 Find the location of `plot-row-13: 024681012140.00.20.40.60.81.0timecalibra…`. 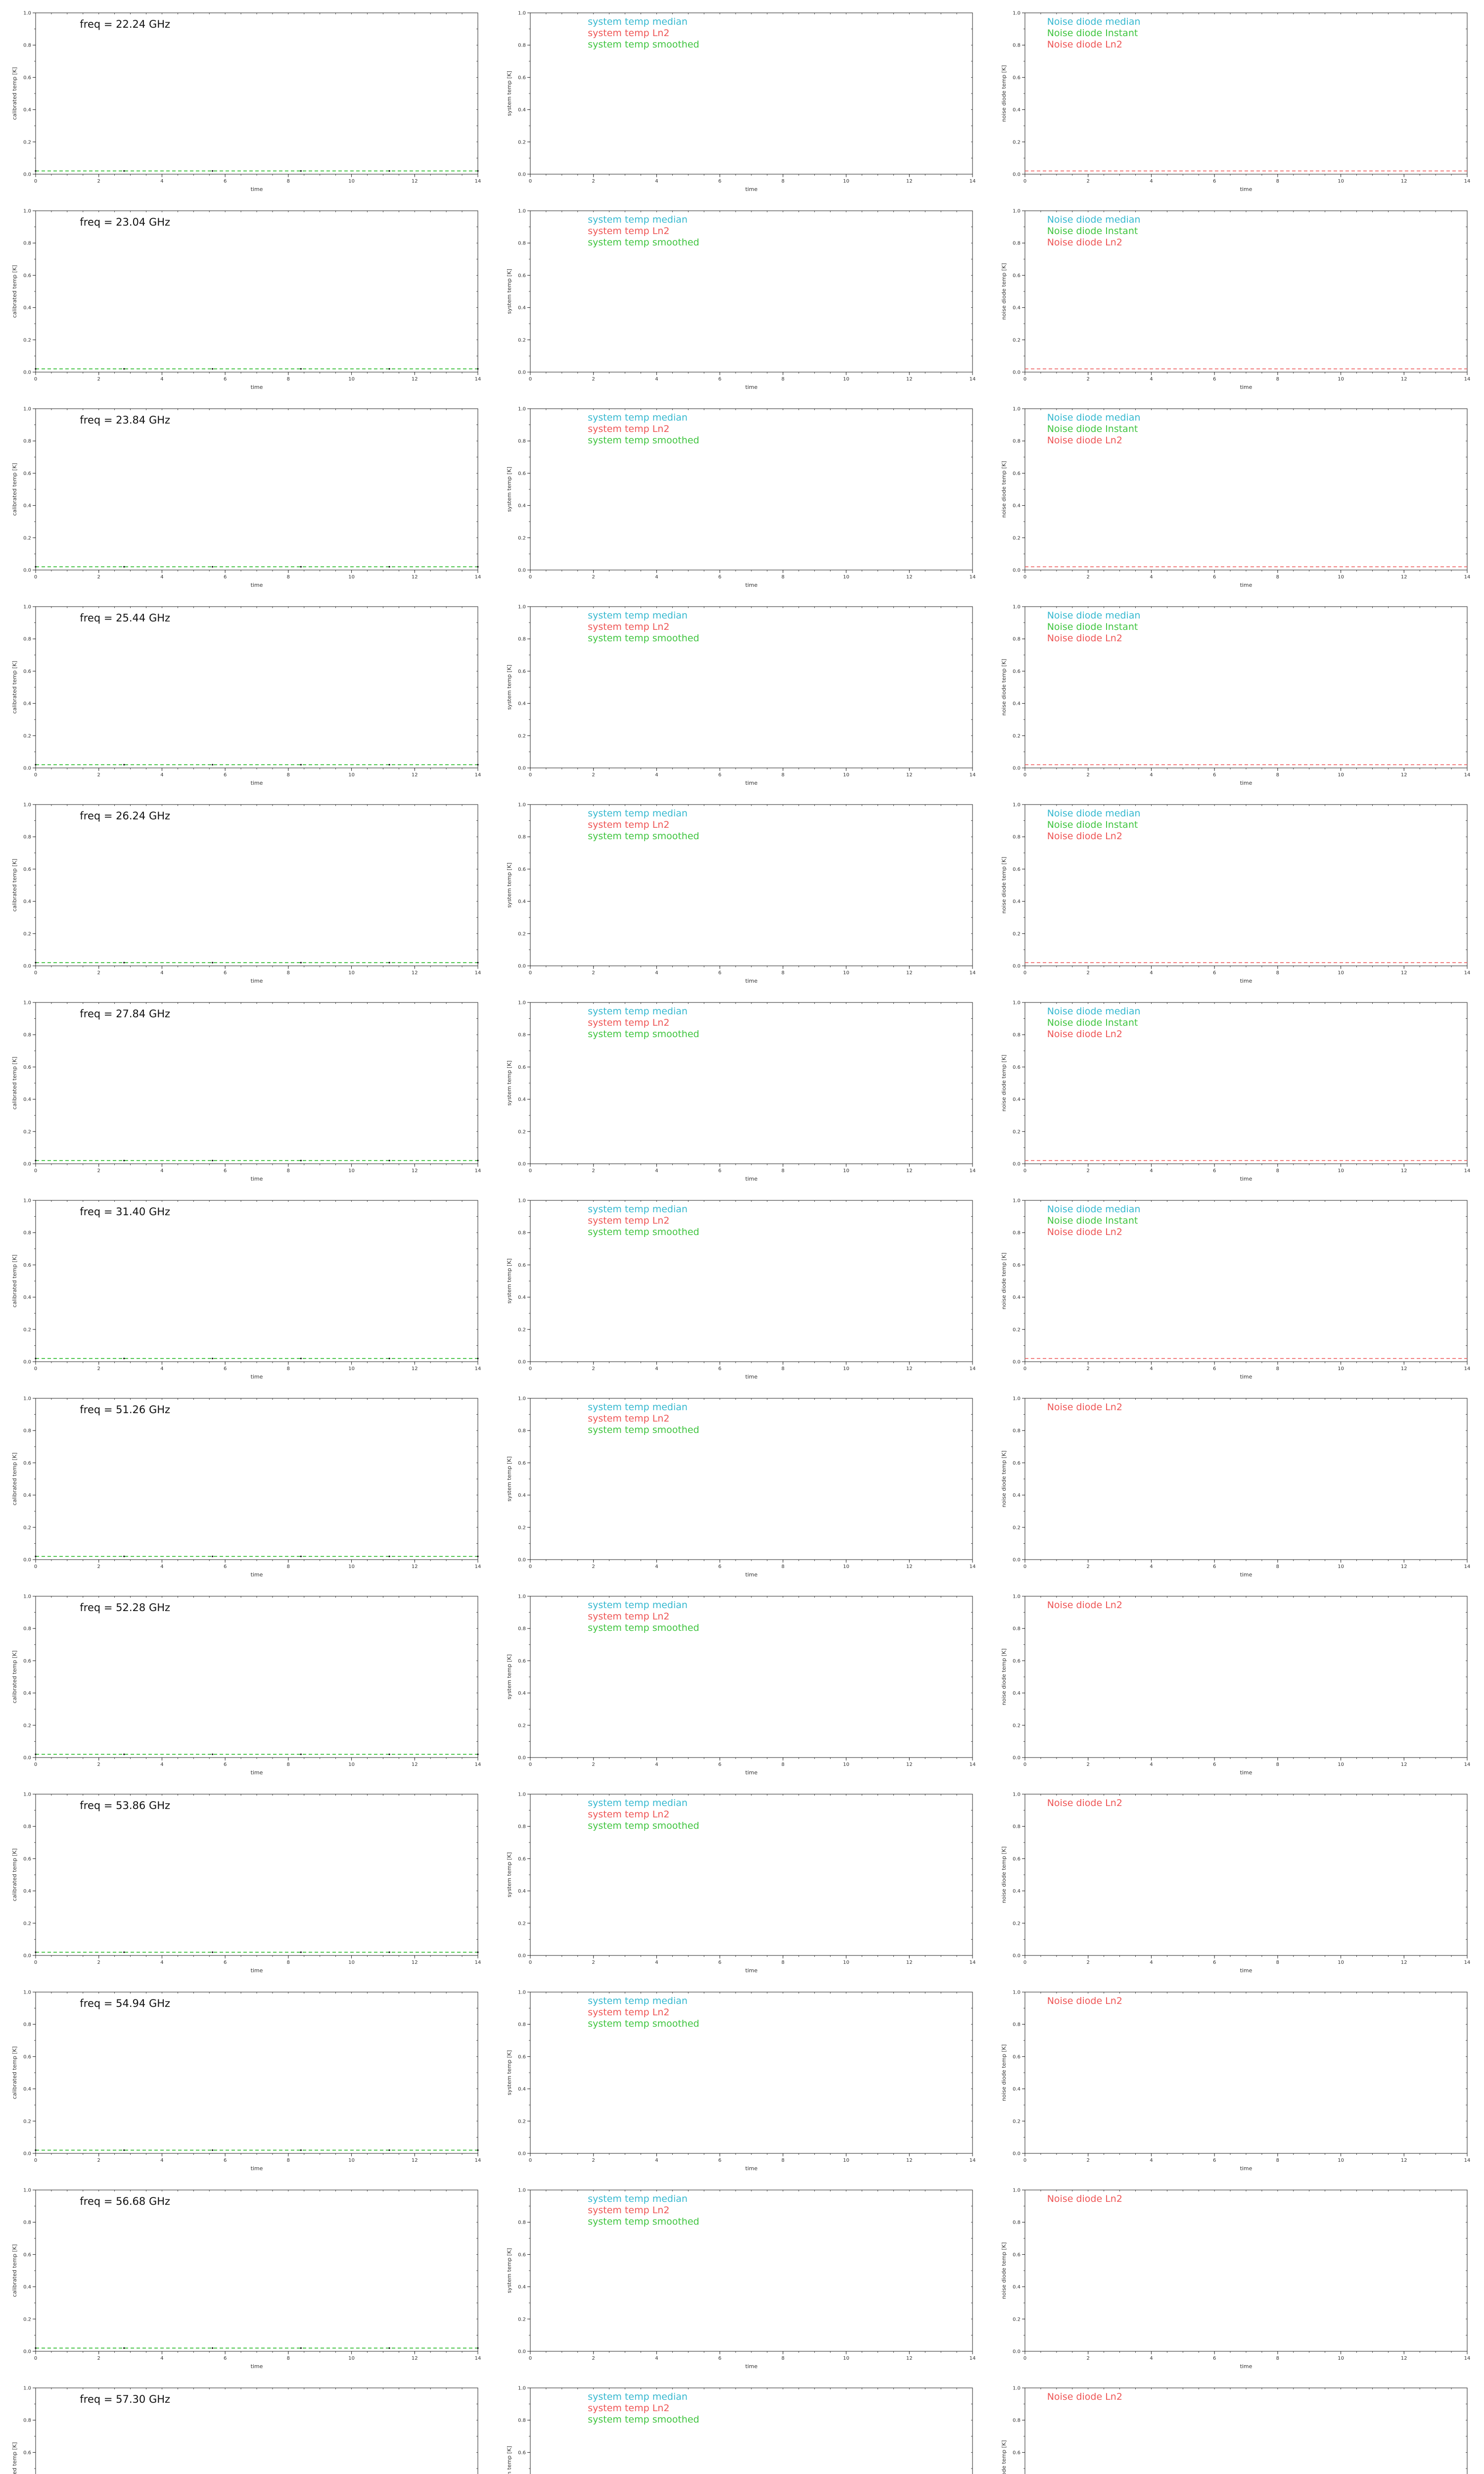

plot-row-13: 024681012140.00.20.40.60.81.0timecalibra… is located at coordinates (742, 2424).